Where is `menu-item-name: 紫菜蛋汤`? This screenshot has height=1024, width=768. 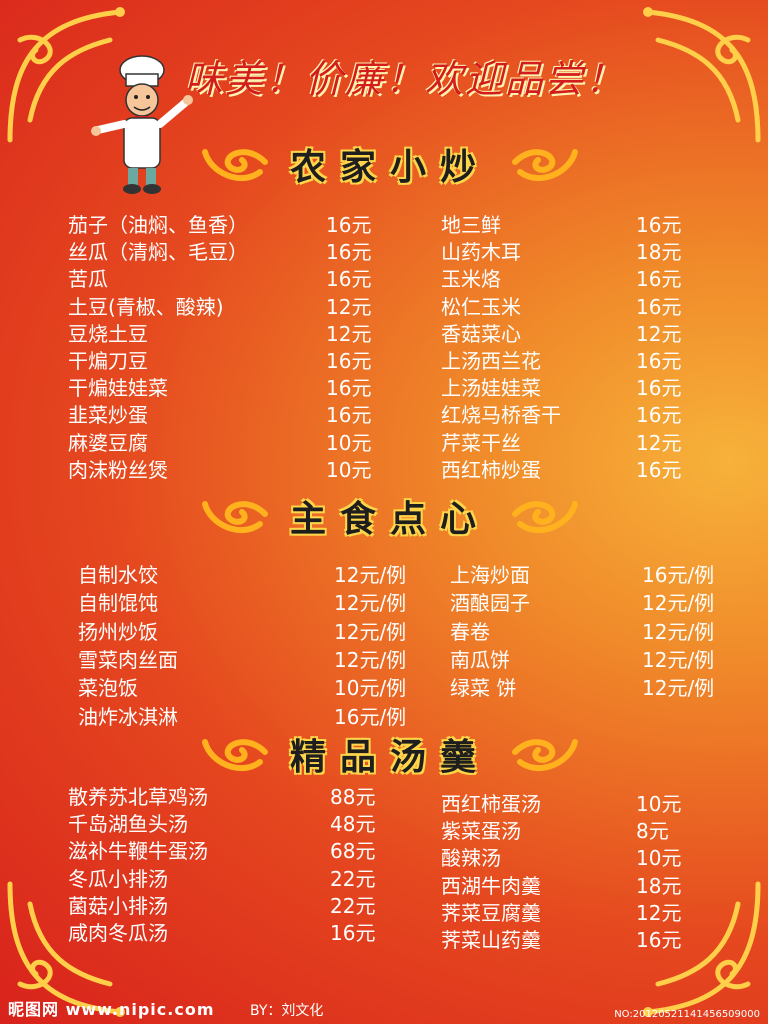 menu-item-name: 紫菜蛋汤 is located at coordinates (481, 831).